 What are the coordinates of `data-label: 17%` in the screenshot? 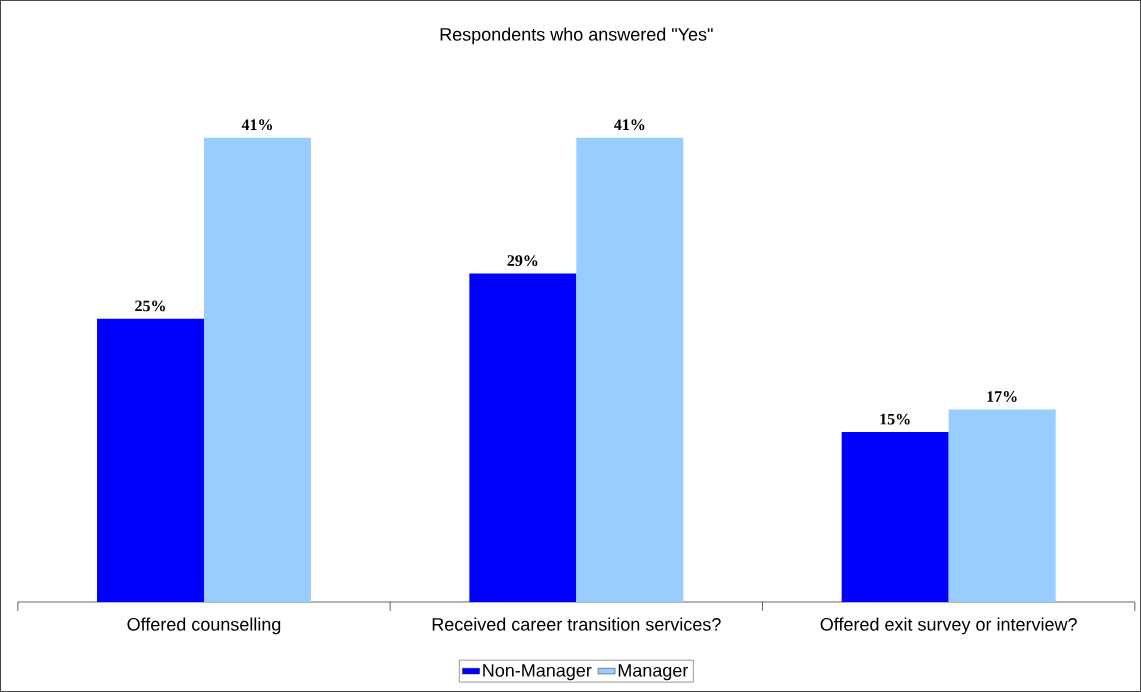 It's located at (1002, 396).